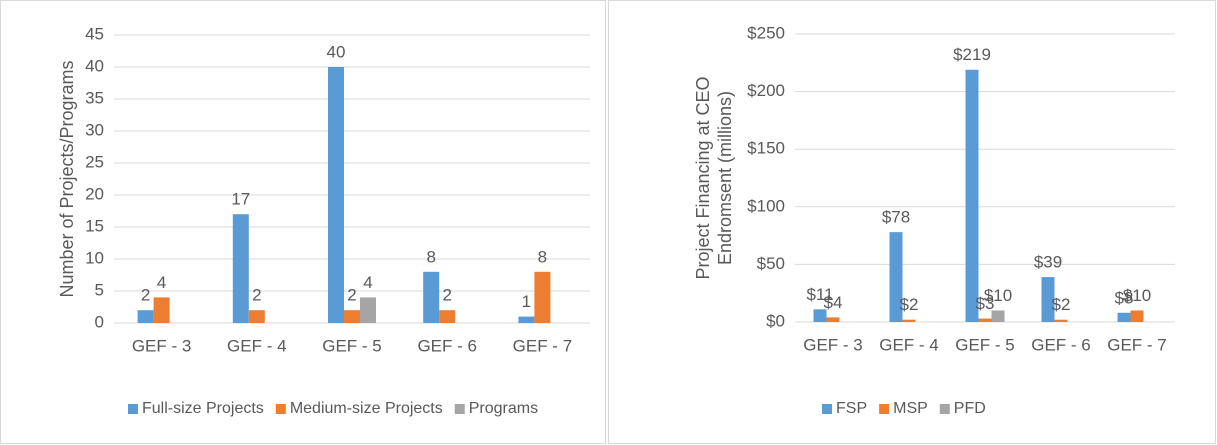 This screenshot has height=445, width=1217. Describe the element at coordinates (725, 178) in the screenshot. I see `y-axis-title: Endromsent (millions)` at that location.